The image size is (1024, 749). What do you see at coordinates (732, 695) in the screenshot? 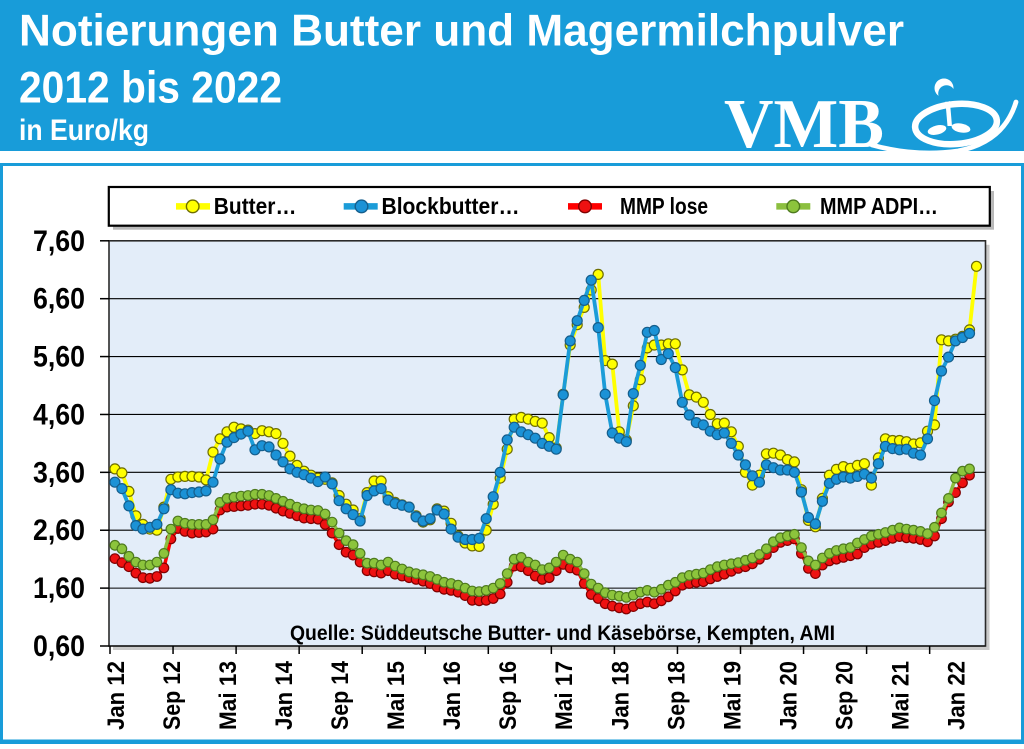
I see `svg-text: Mai 19` at bounding box center [732, 695].